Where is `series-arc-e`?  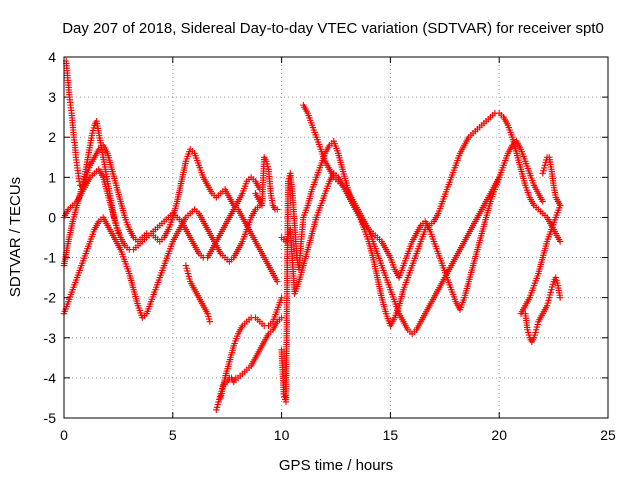 series-arc-e is located at coordinates (197, 293).